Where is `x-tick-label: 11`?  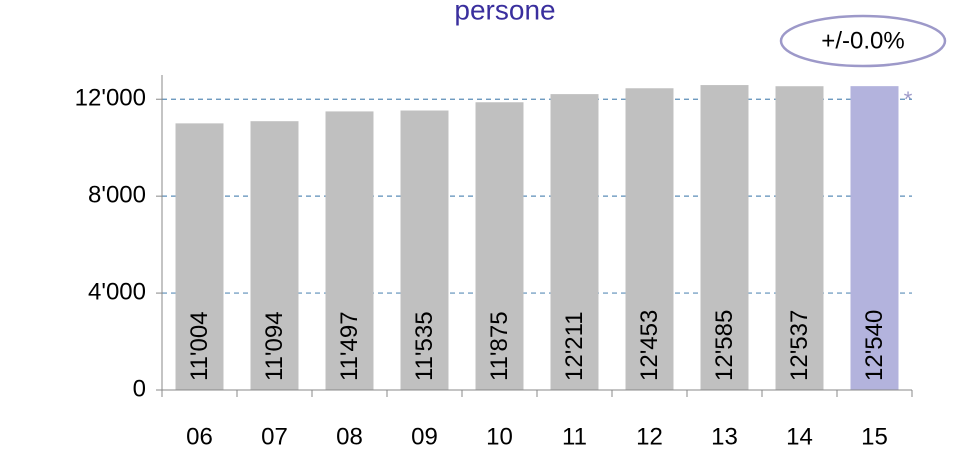
x-tick-label: 11 is located at coordinates (574, 436).